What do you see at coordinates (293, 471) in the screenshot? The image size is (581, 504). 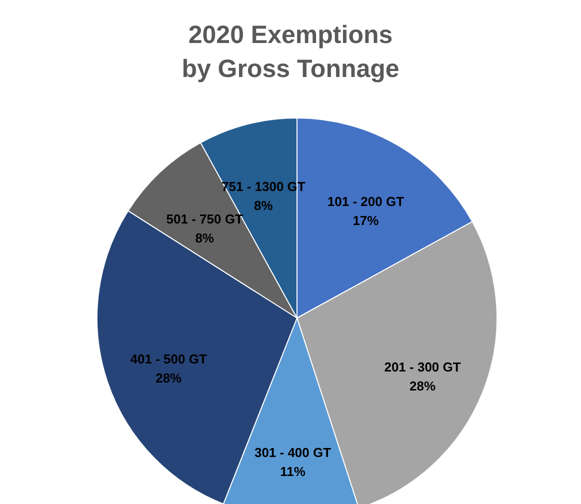 I see `data-label: 11%` at bounding box center [293, 471].